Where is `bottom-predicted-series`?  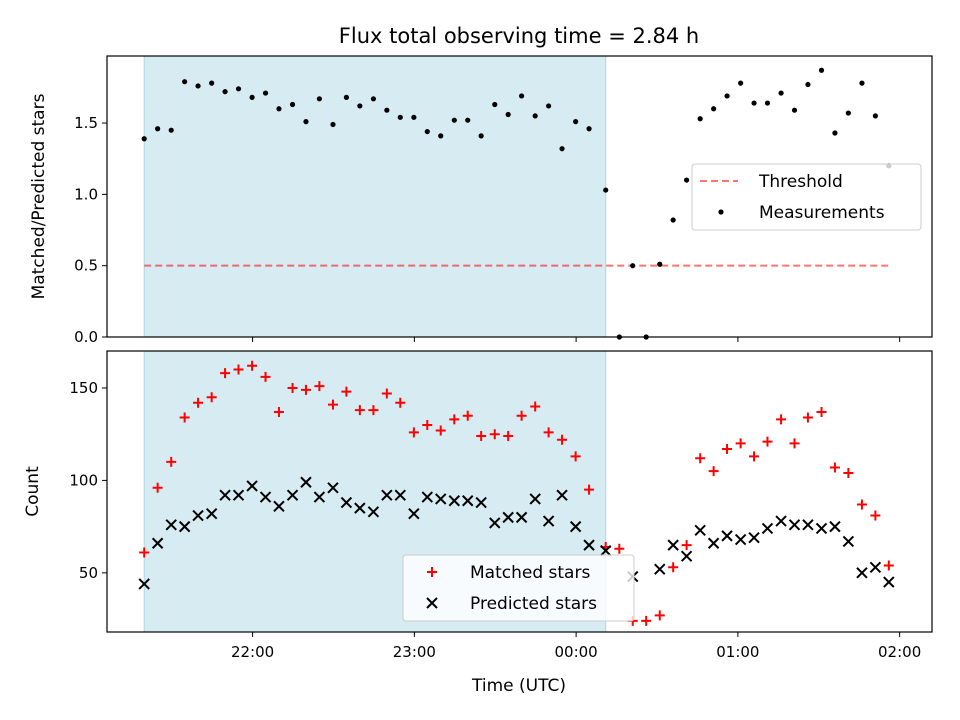
bottom-predicted-series is located at coordinates (516, 533).